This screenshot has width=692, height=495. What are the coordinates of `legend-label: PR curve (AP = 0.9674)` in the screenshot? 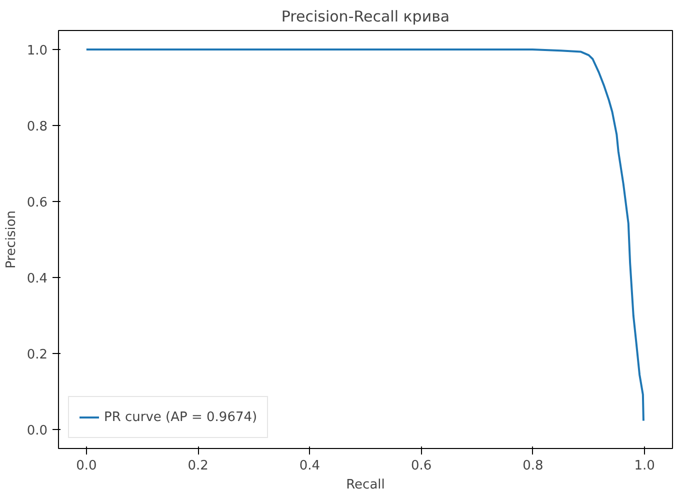 It's located at (181, 417).